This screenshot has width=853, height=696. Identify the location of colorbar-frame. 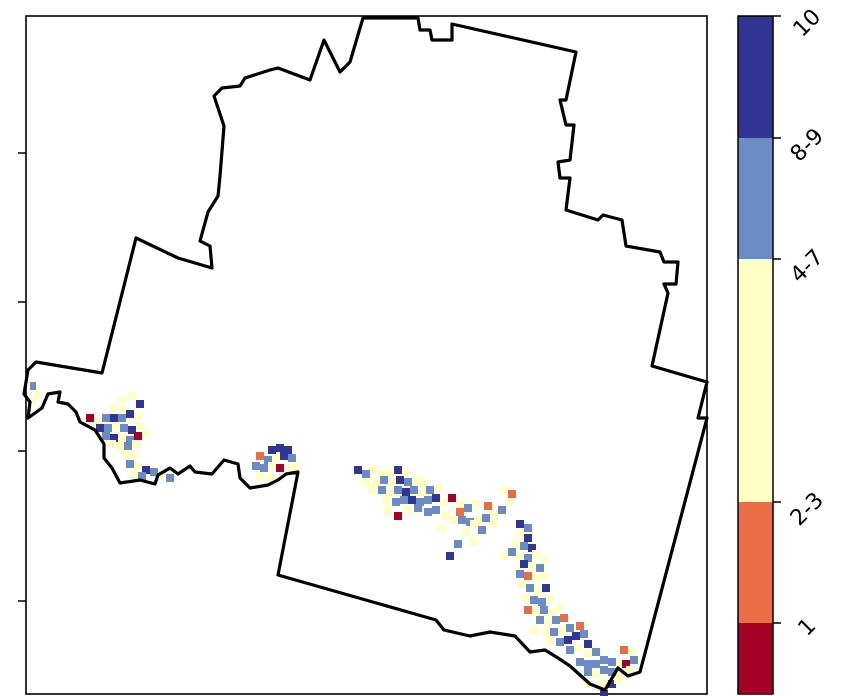
(755, 355).